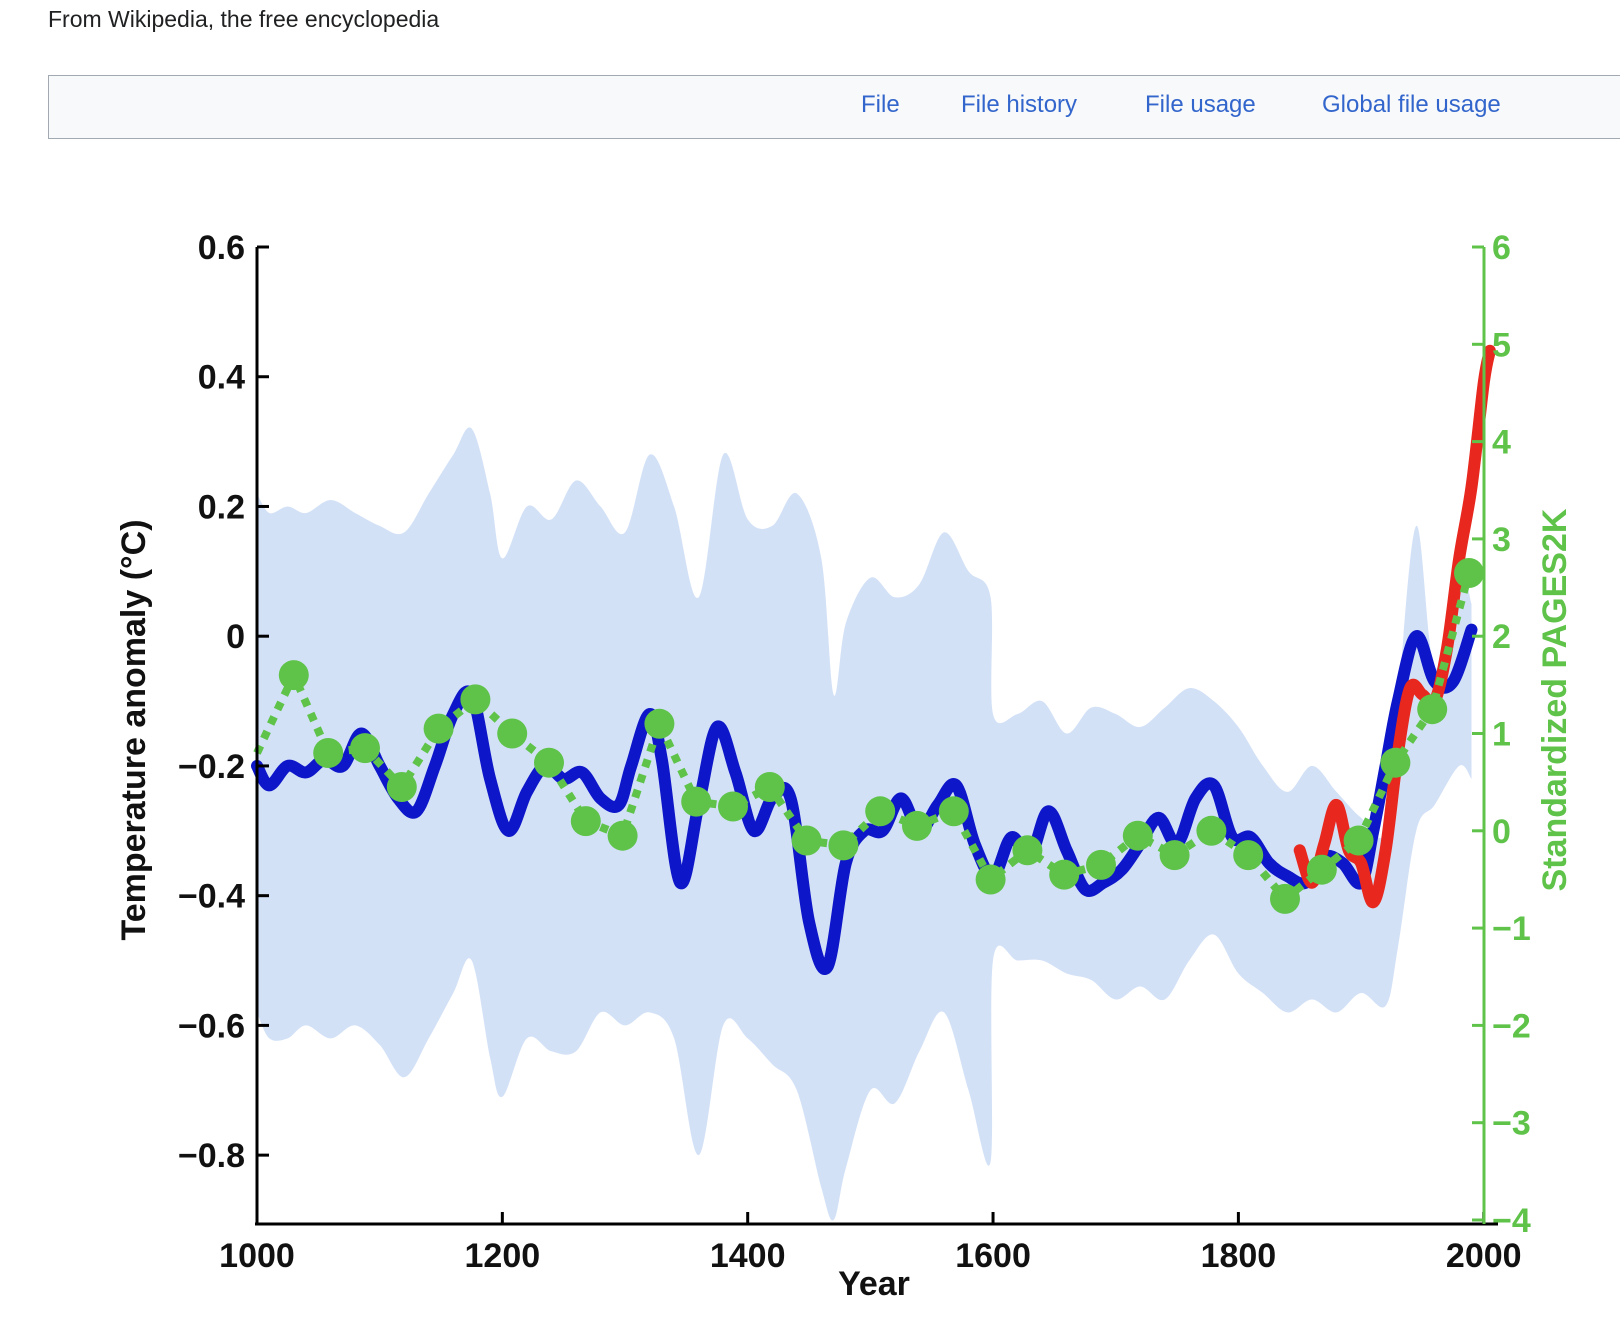 This screenshot has width=1620, height=1324. What do you see at coordinates (211, 897) in the screenshot?
I see `y-tick-label: −0.4` at bounding box center [211, 897].